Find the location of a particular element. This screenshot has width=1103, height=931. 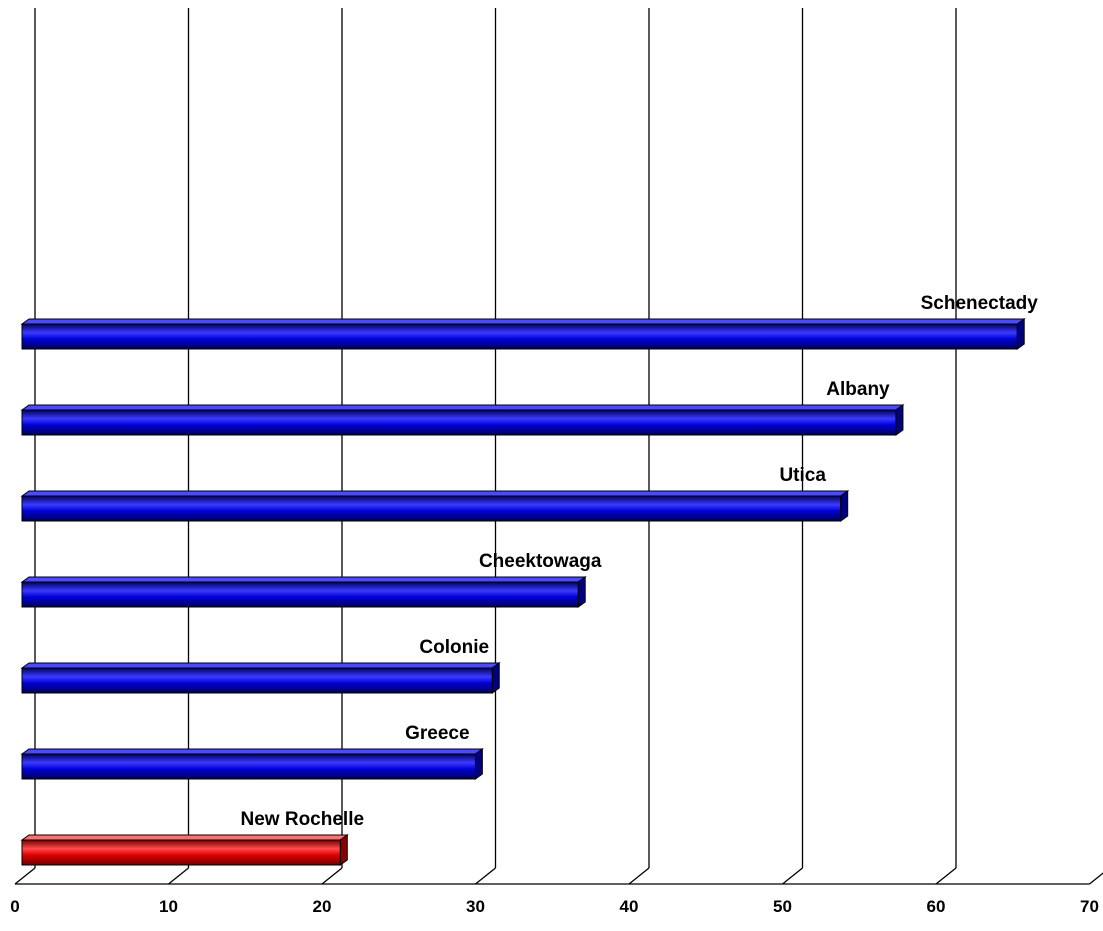

x-tick-label-70: 70 is located at coordinates (1089, 906).